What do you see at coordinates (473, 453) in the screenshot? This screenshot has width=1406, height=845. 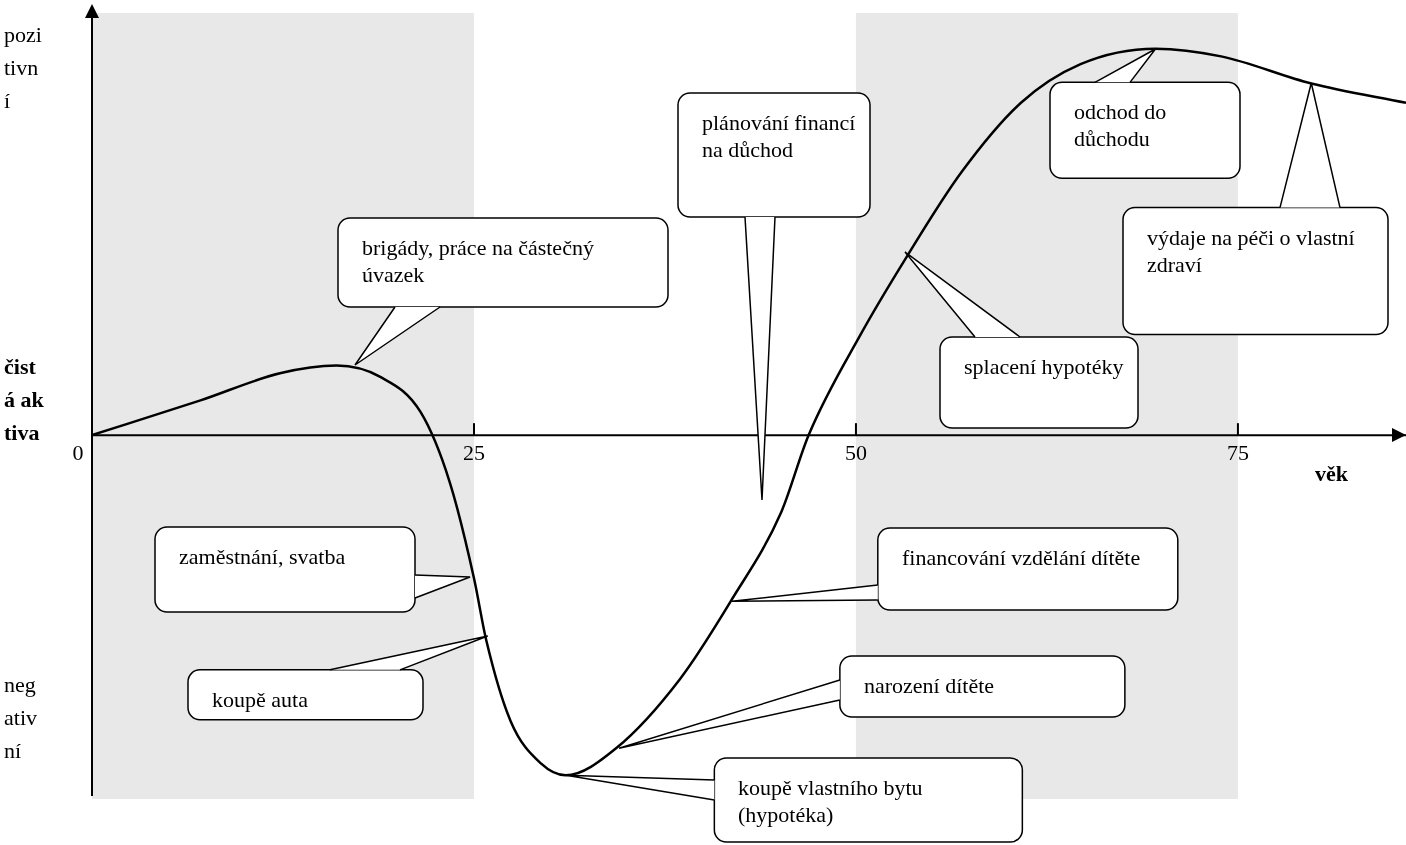 I see `x-tick-label: 25` at bounding box center [473, 453].